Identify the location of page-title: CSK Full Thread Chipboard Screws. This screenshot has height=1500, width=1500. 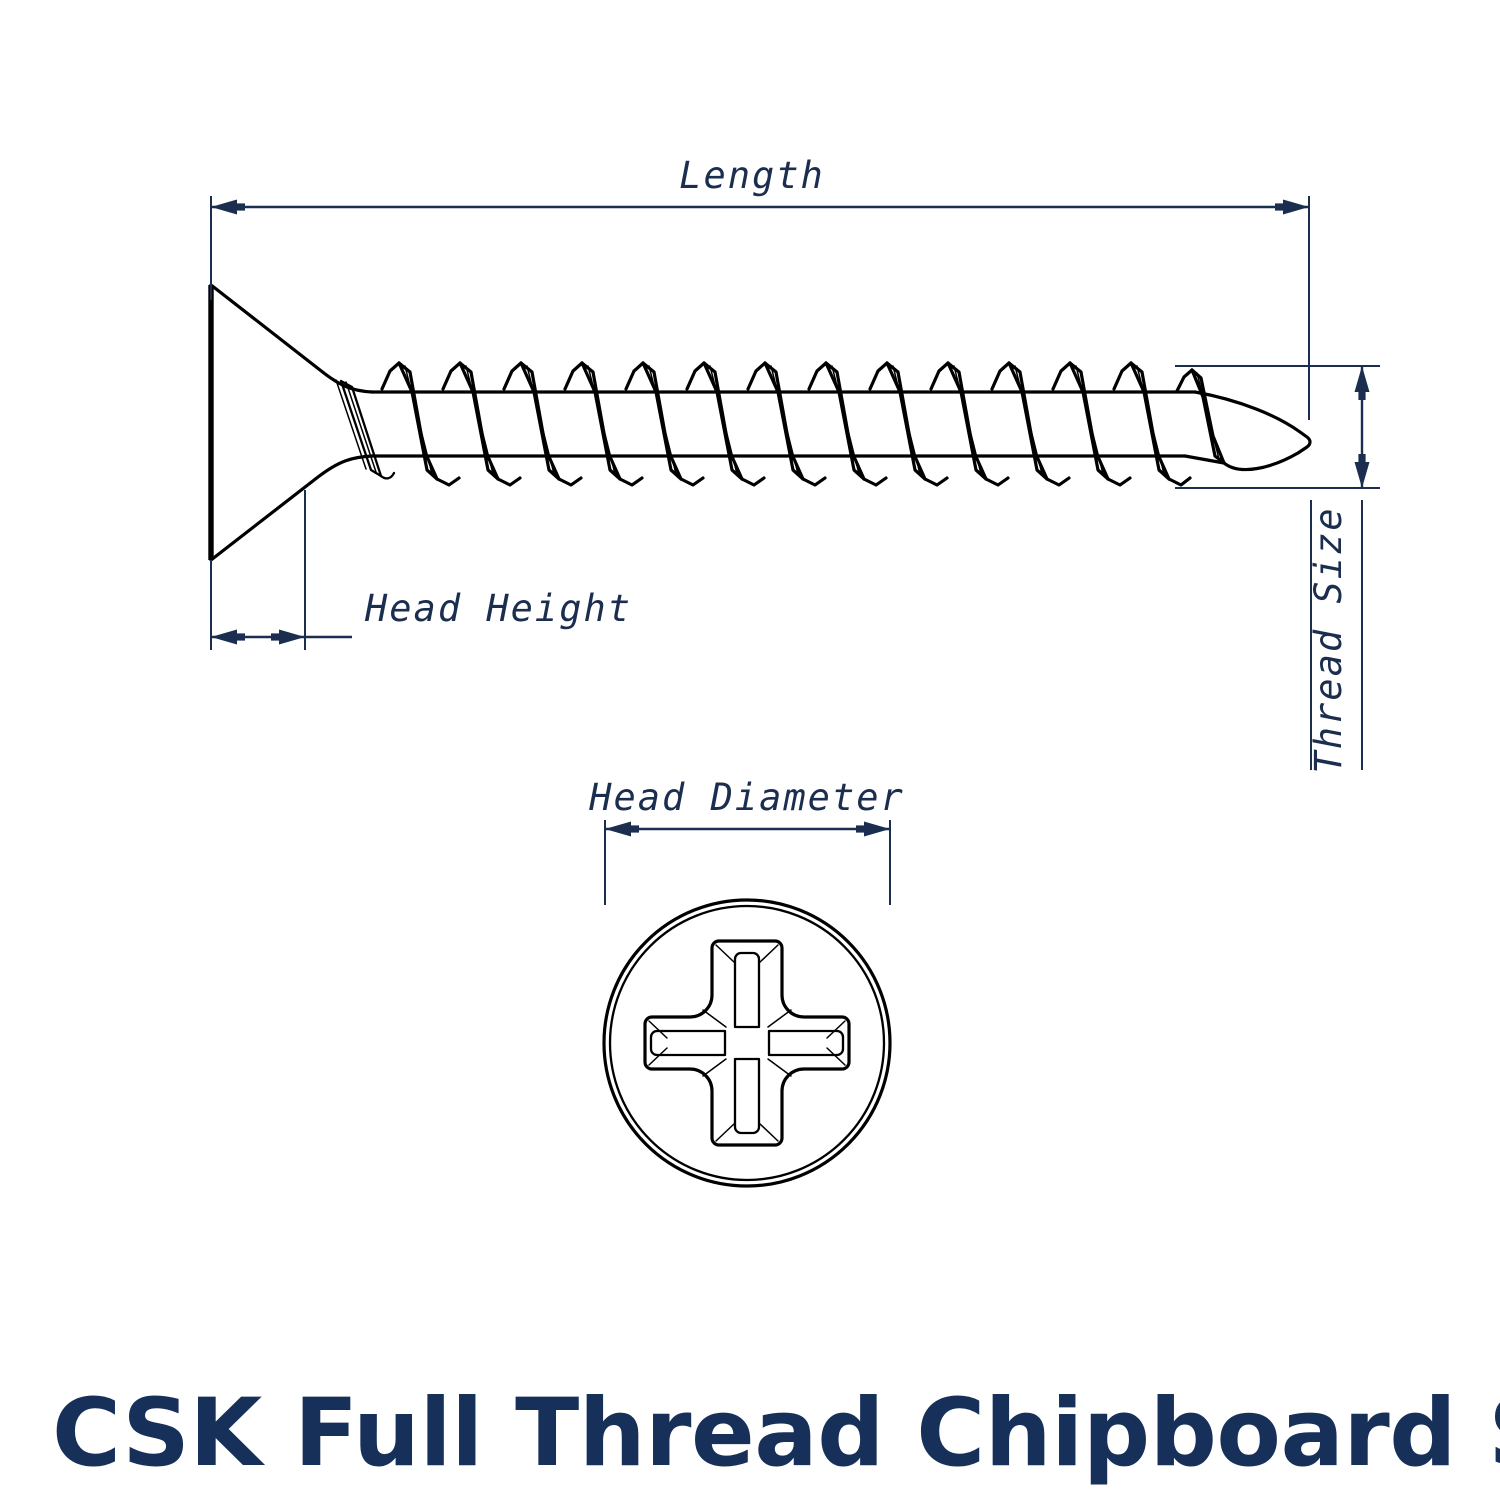
(776, 1433).